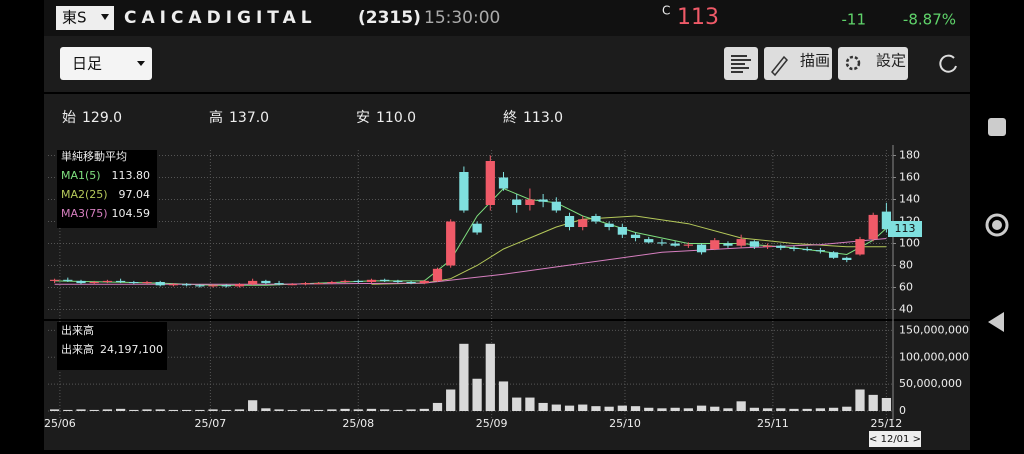 The image size is (1024, 454). I want to click on y-tick-label: 40, so click(906, 309).